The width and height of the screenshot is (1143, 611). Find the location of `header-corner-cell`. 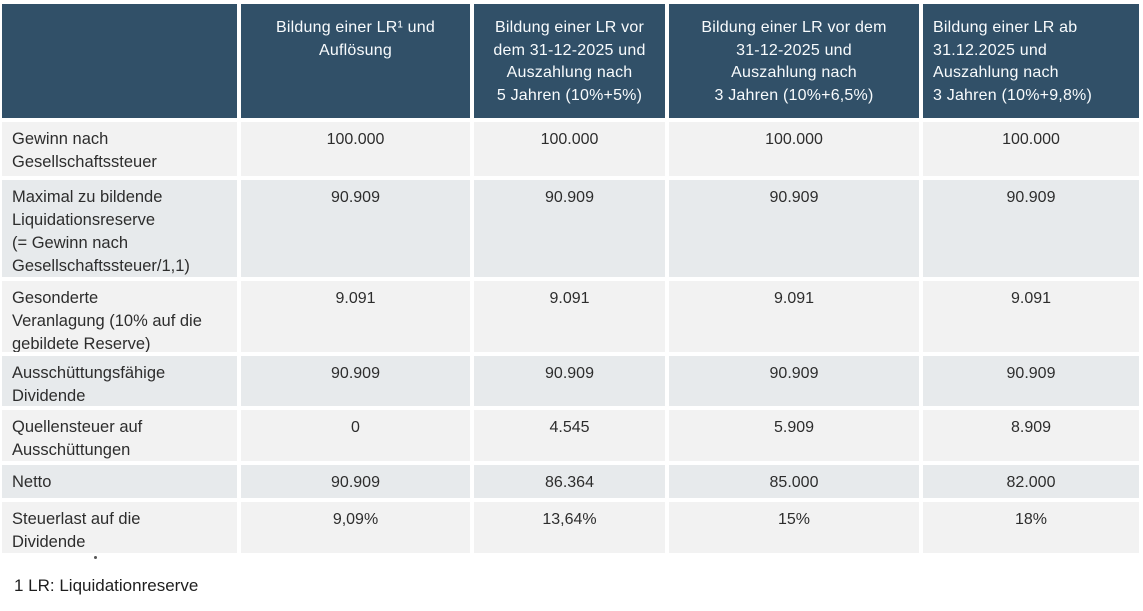

header-corner-cell is located at coordinates (119, 61).